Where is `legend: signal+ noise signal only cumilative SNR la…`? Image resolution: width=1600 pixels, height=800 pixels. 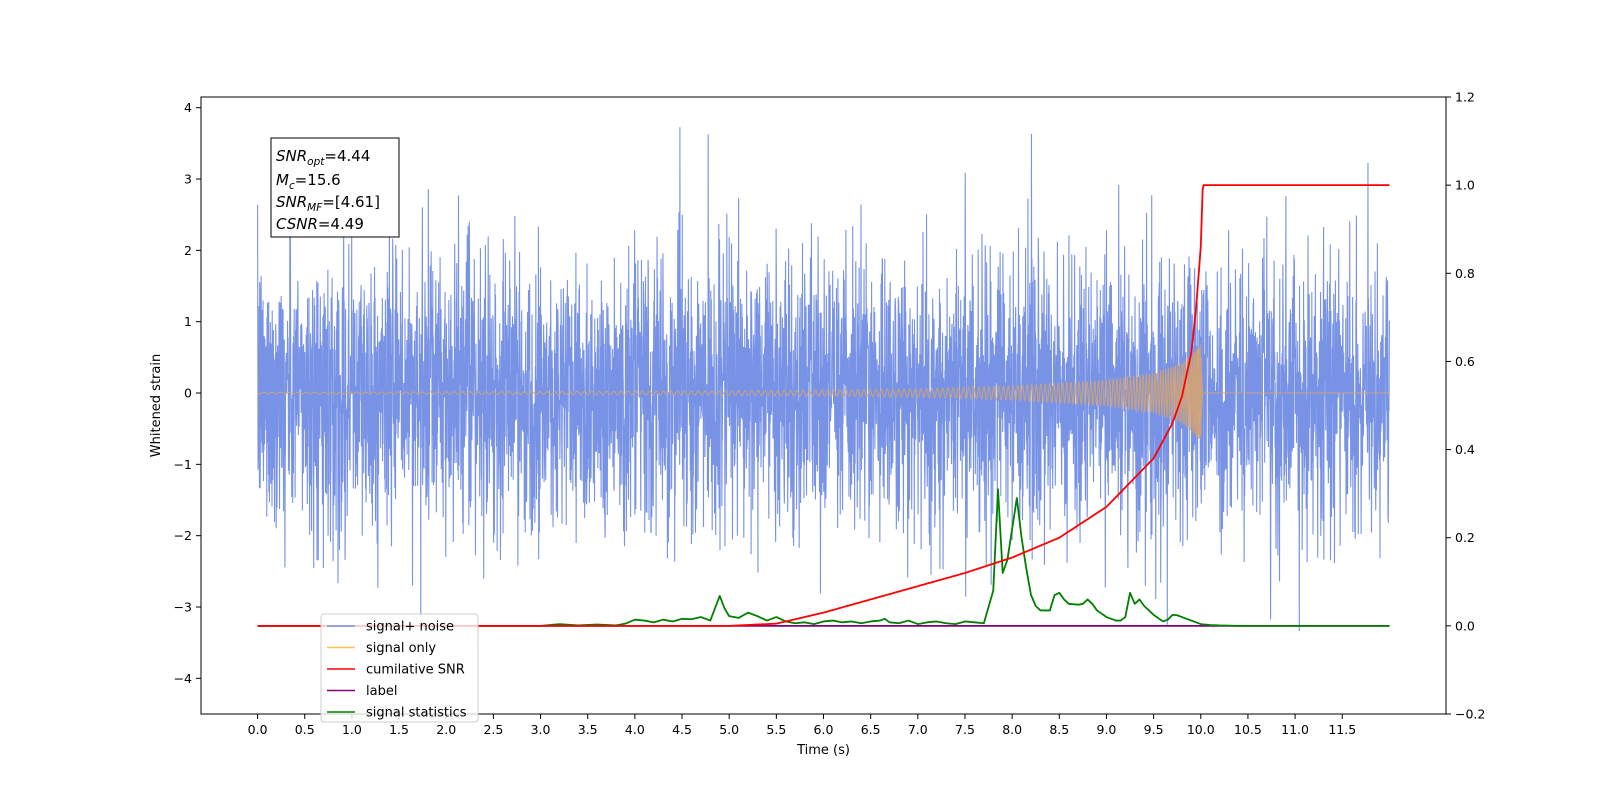
legend: signal+ noise signal only cumilative SNR la… is located at coordinates (399, 668).